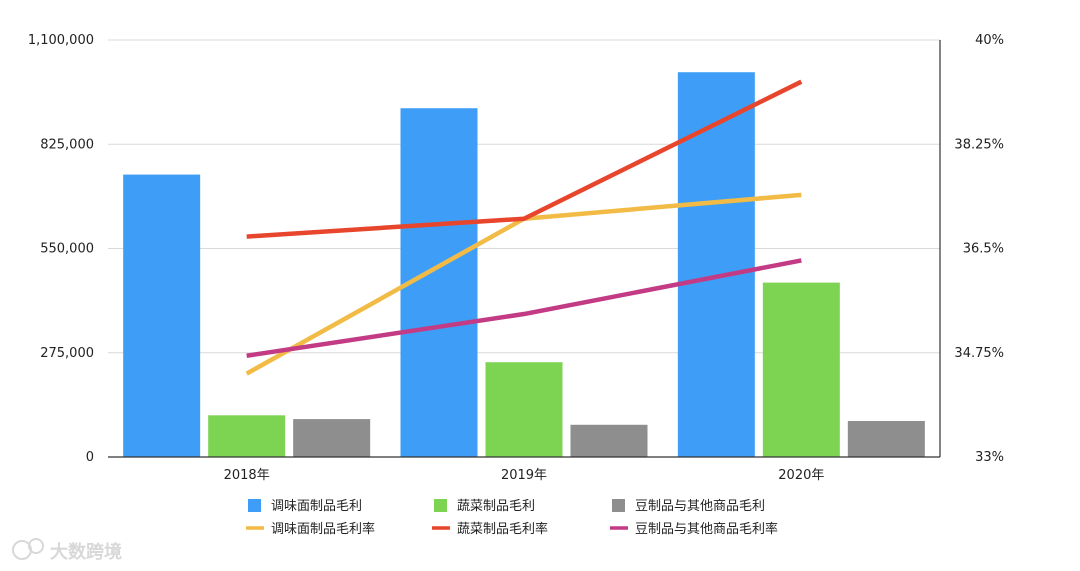 The height and width of the screenshot is (571, 1080). I want to click on legend-label: 蔬菜制品毛利率, so click(502, 529).